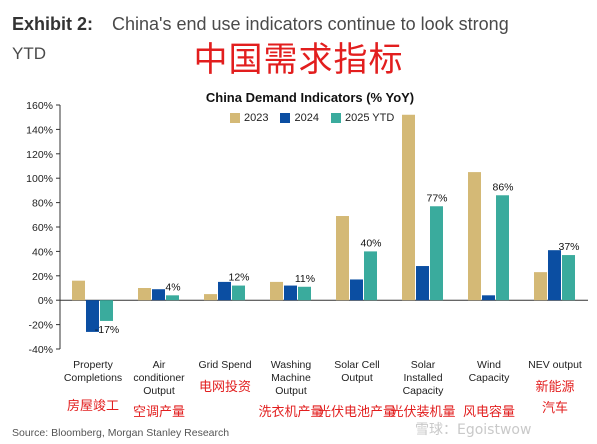  I want to click on y-tick-label: 100%, so click(39, 179).